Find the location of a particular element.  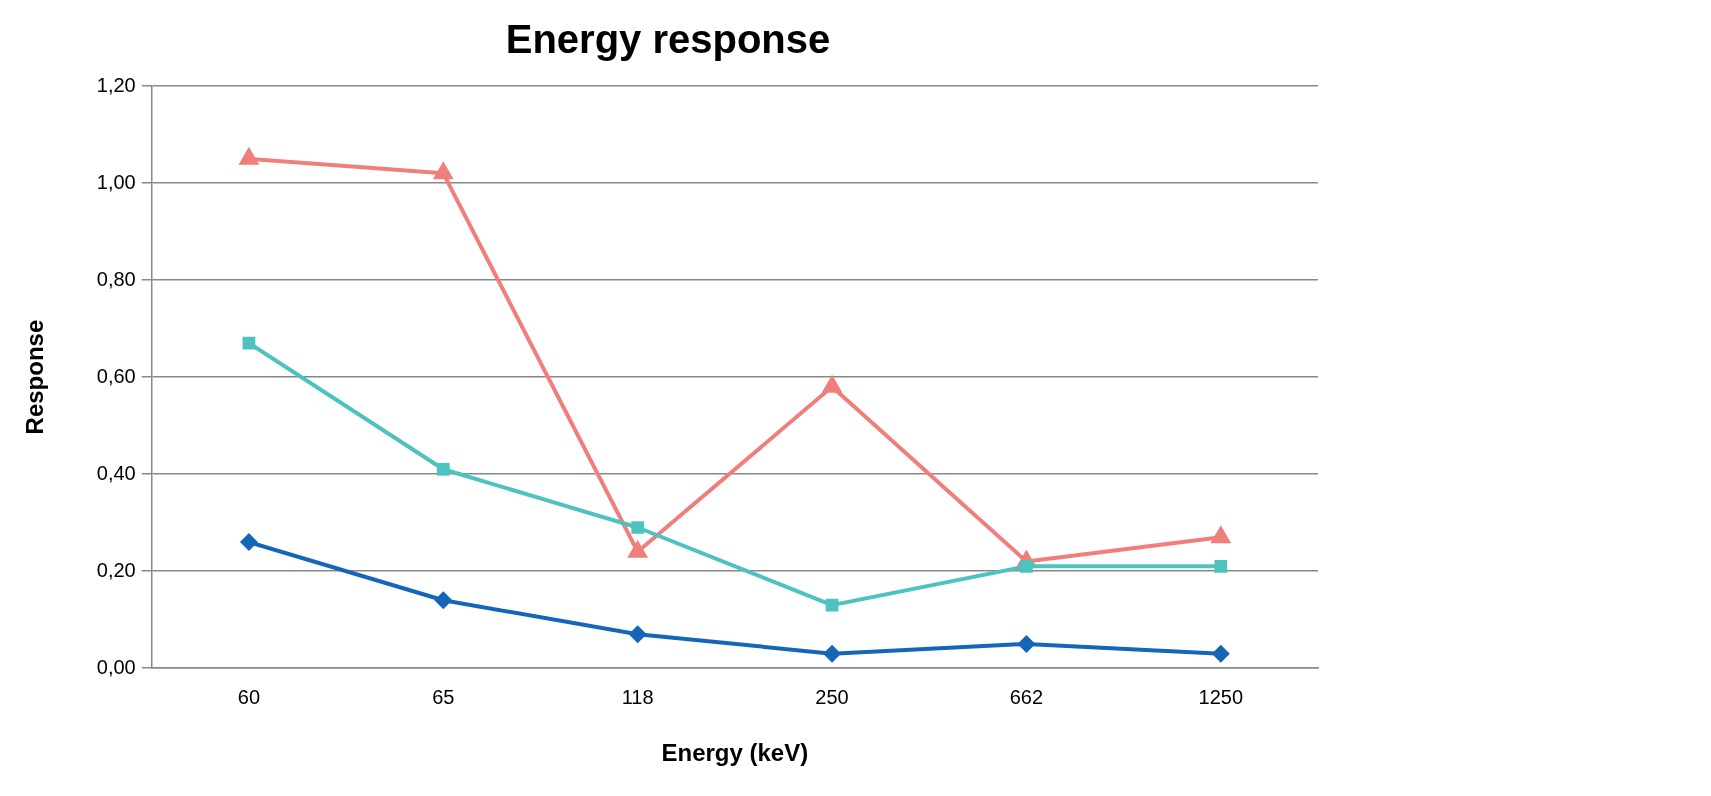

x-tick-label: 662 is located at coordinates (1026, 696).